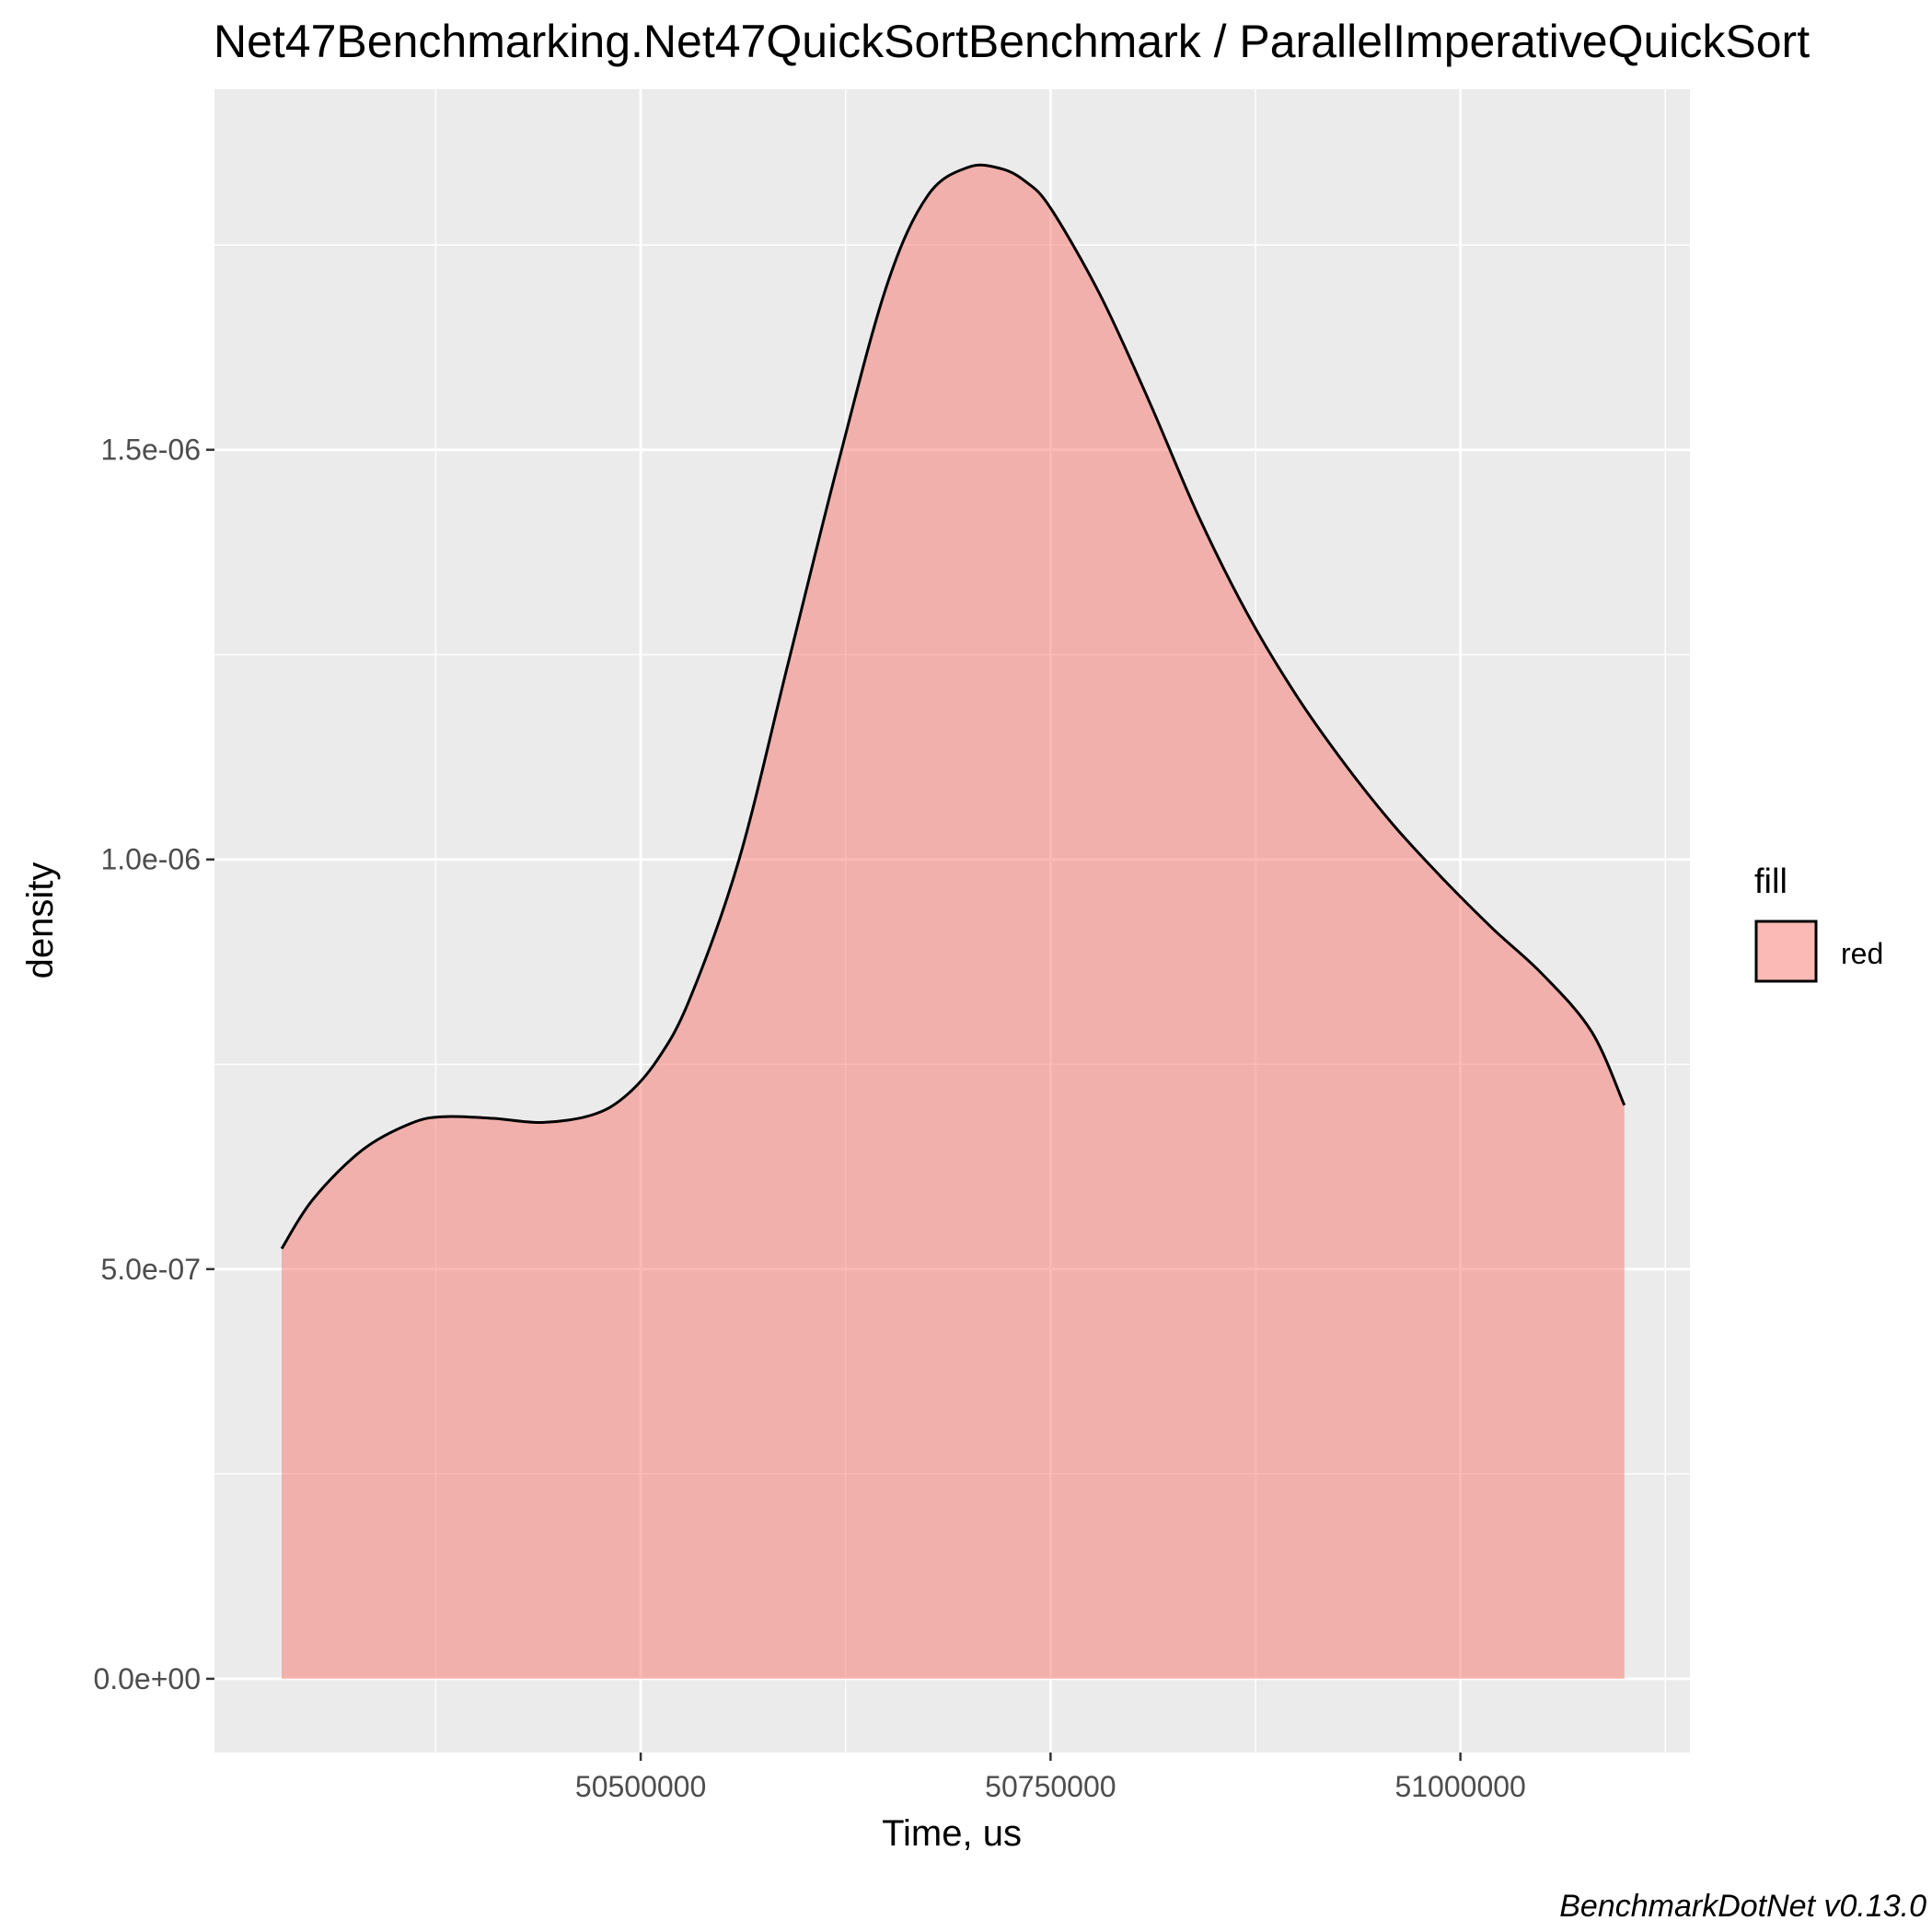 The width and height of the screenshot is (1932, 1932). What do you see at coordinates (153, 1064) in the screenshot?
I see `y-axis: 0.0e+00 5.0e-07 1.0e-06 1.5e-06` at bounding box center [153, 1064].